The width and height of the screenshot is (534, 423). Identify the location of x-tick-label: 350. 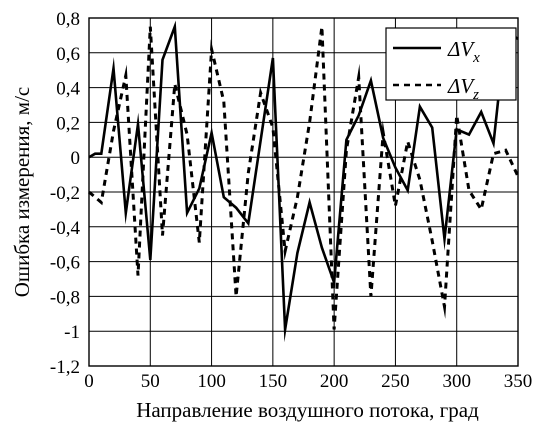
(518, 381).